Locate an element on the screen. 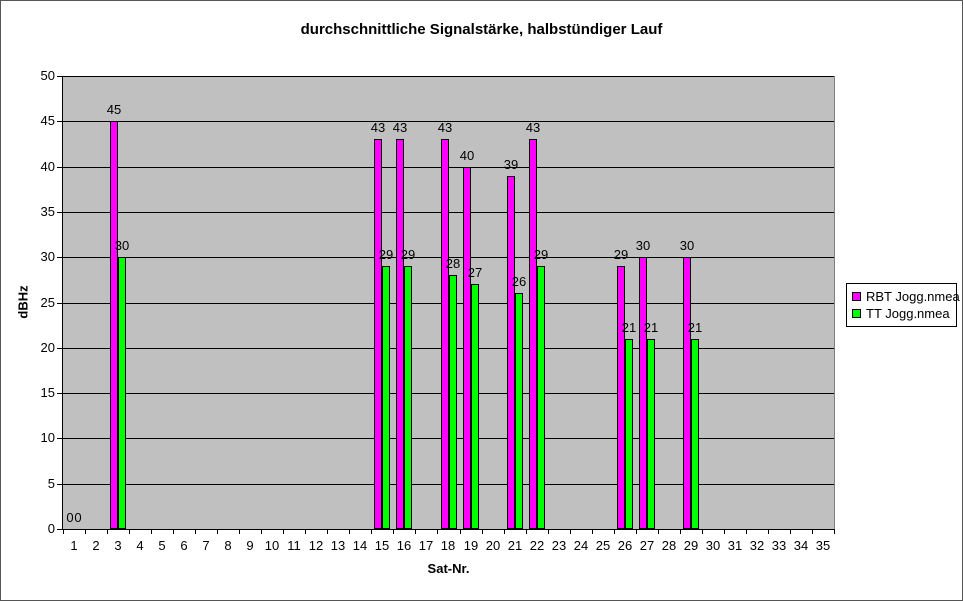  x-axis-tick-label: 25 is located at coordinates (603, 545).